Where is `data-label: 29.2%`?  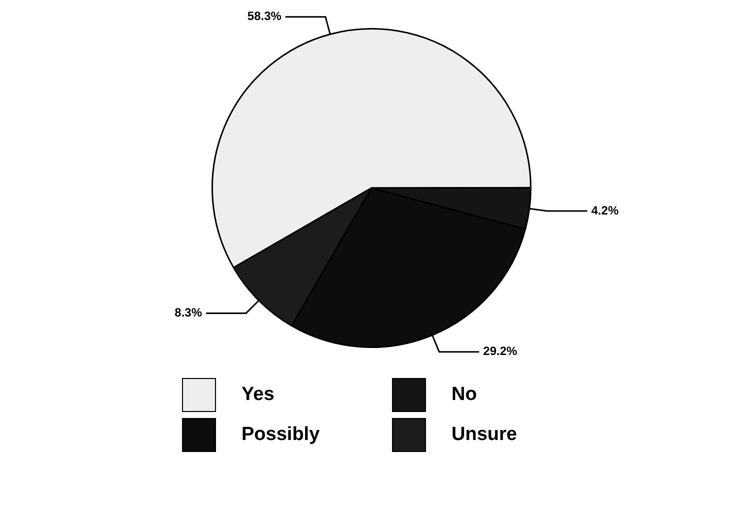
data-label: 29.2% is located at coordinates (500, 351).